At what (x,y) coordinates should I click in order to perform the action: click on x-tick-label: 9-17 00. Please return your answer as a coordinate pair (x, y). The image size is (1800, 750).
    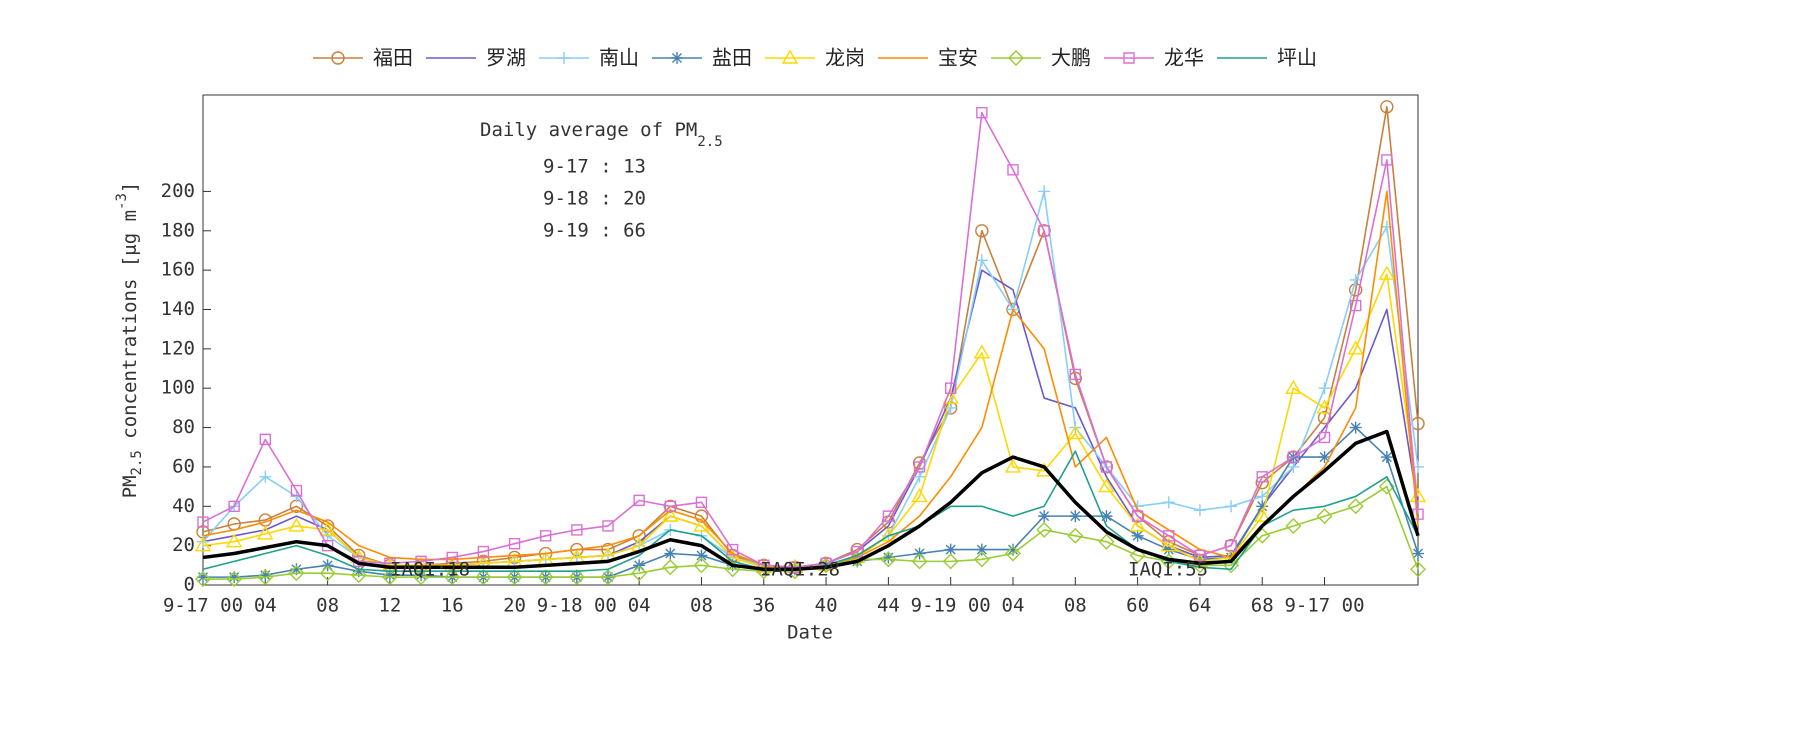
    Looking at the image, I should click on (203, 606).